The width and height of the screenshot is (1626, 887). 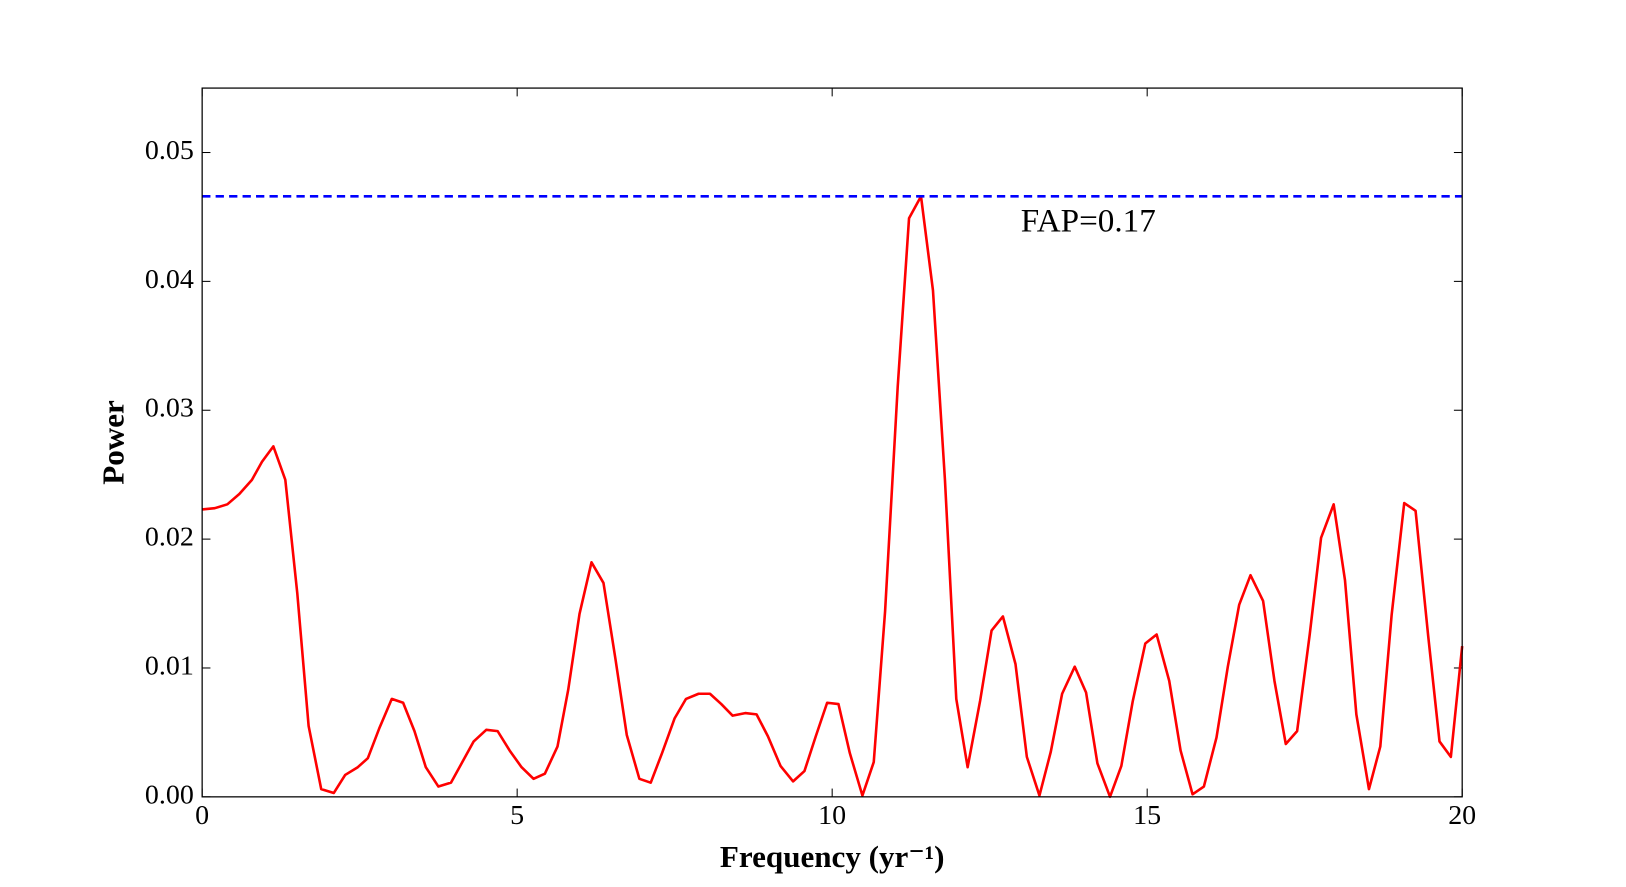 What do you see at coordinates (1088, 220) in the screenshot?
I see `annotation: FAP=0.17` at bounding box center [1088, 220].